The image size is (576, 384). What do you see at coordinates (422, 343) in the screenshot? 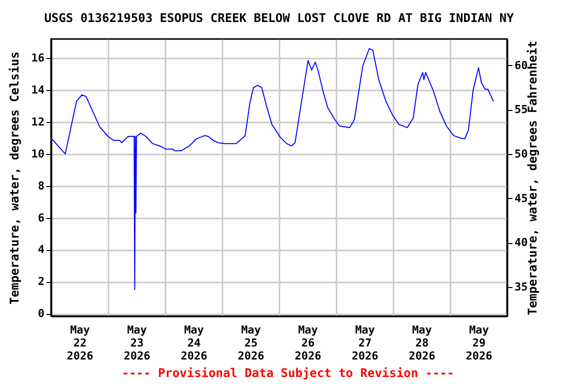
I see `x-tick-label: May 28 2026` at bounding box center [422, 343].